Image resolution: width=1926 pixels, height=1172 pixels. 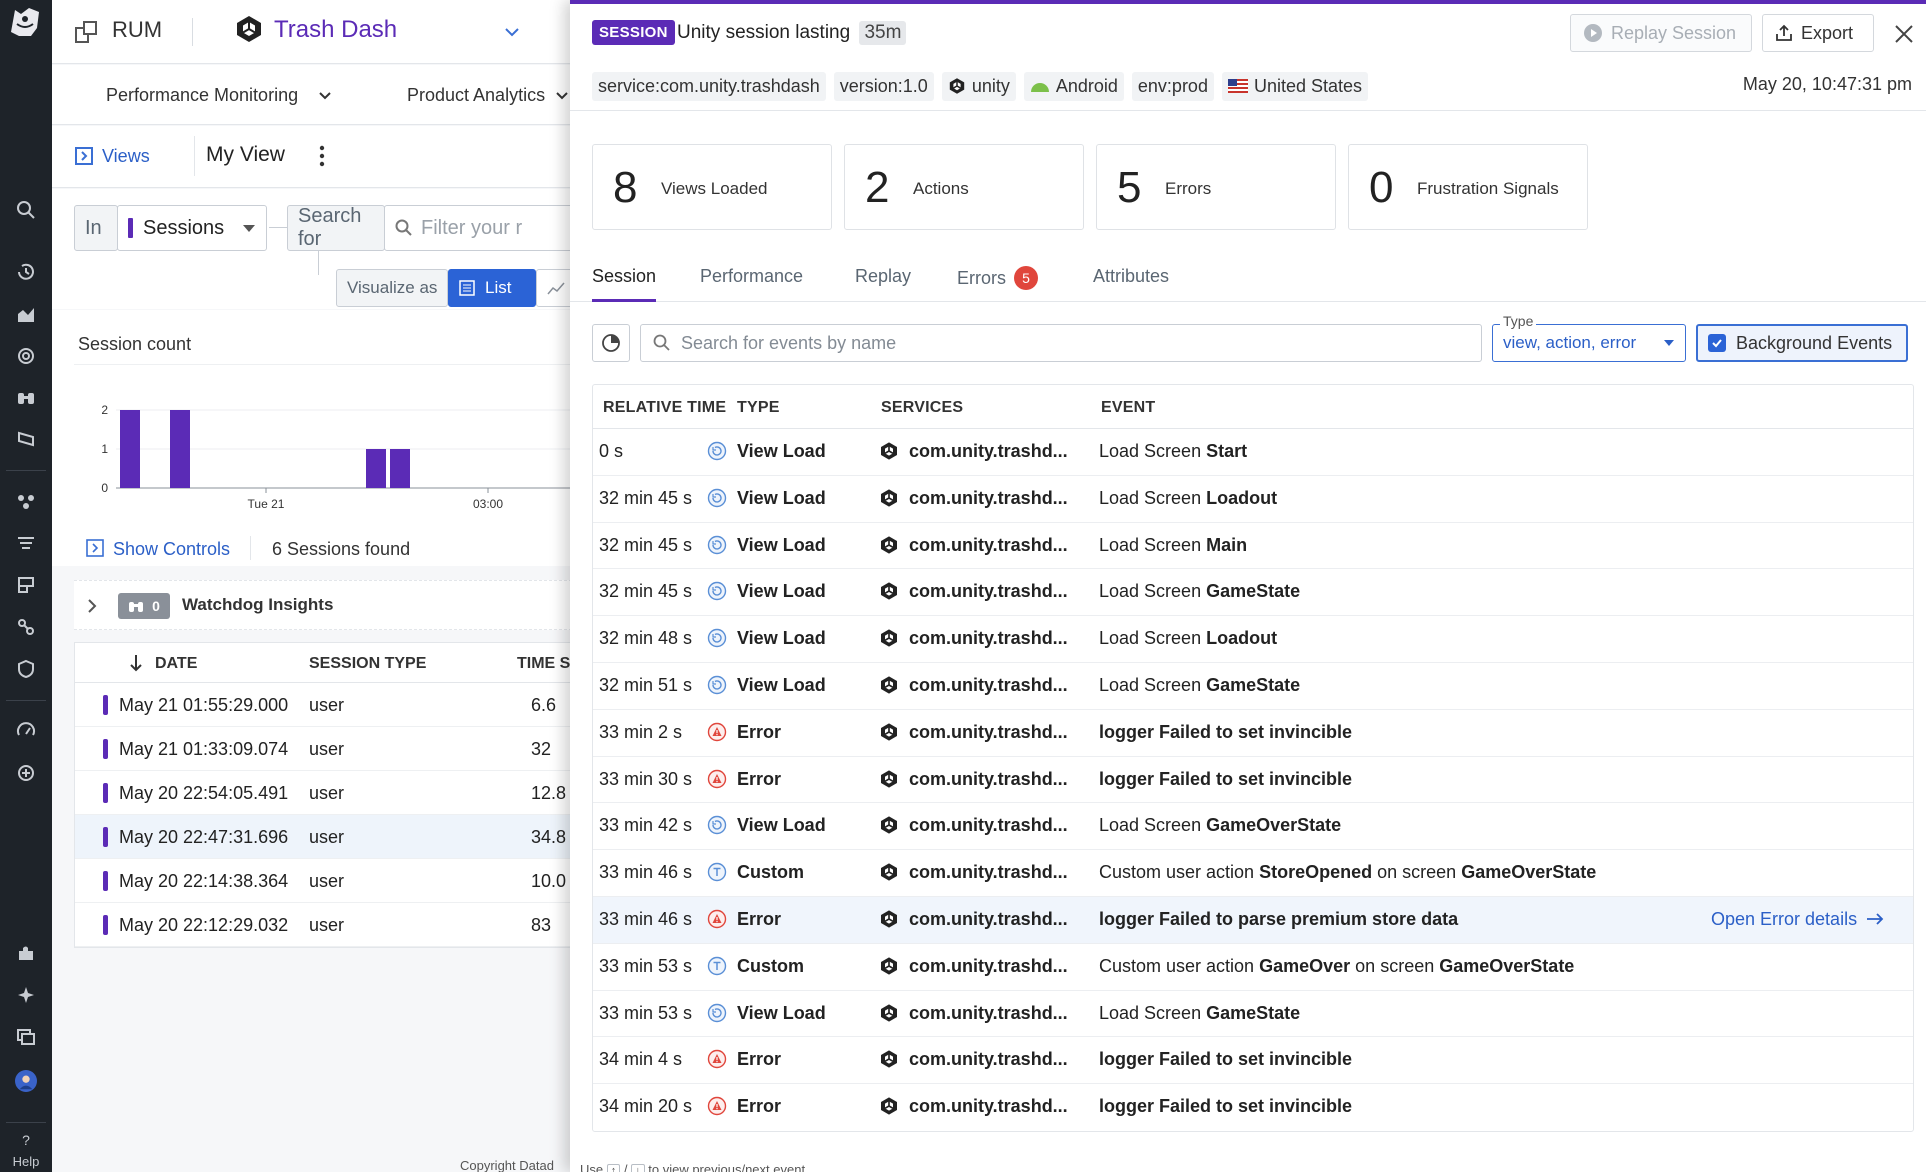 I want to click on history-icon, so click(x=26, y=272).